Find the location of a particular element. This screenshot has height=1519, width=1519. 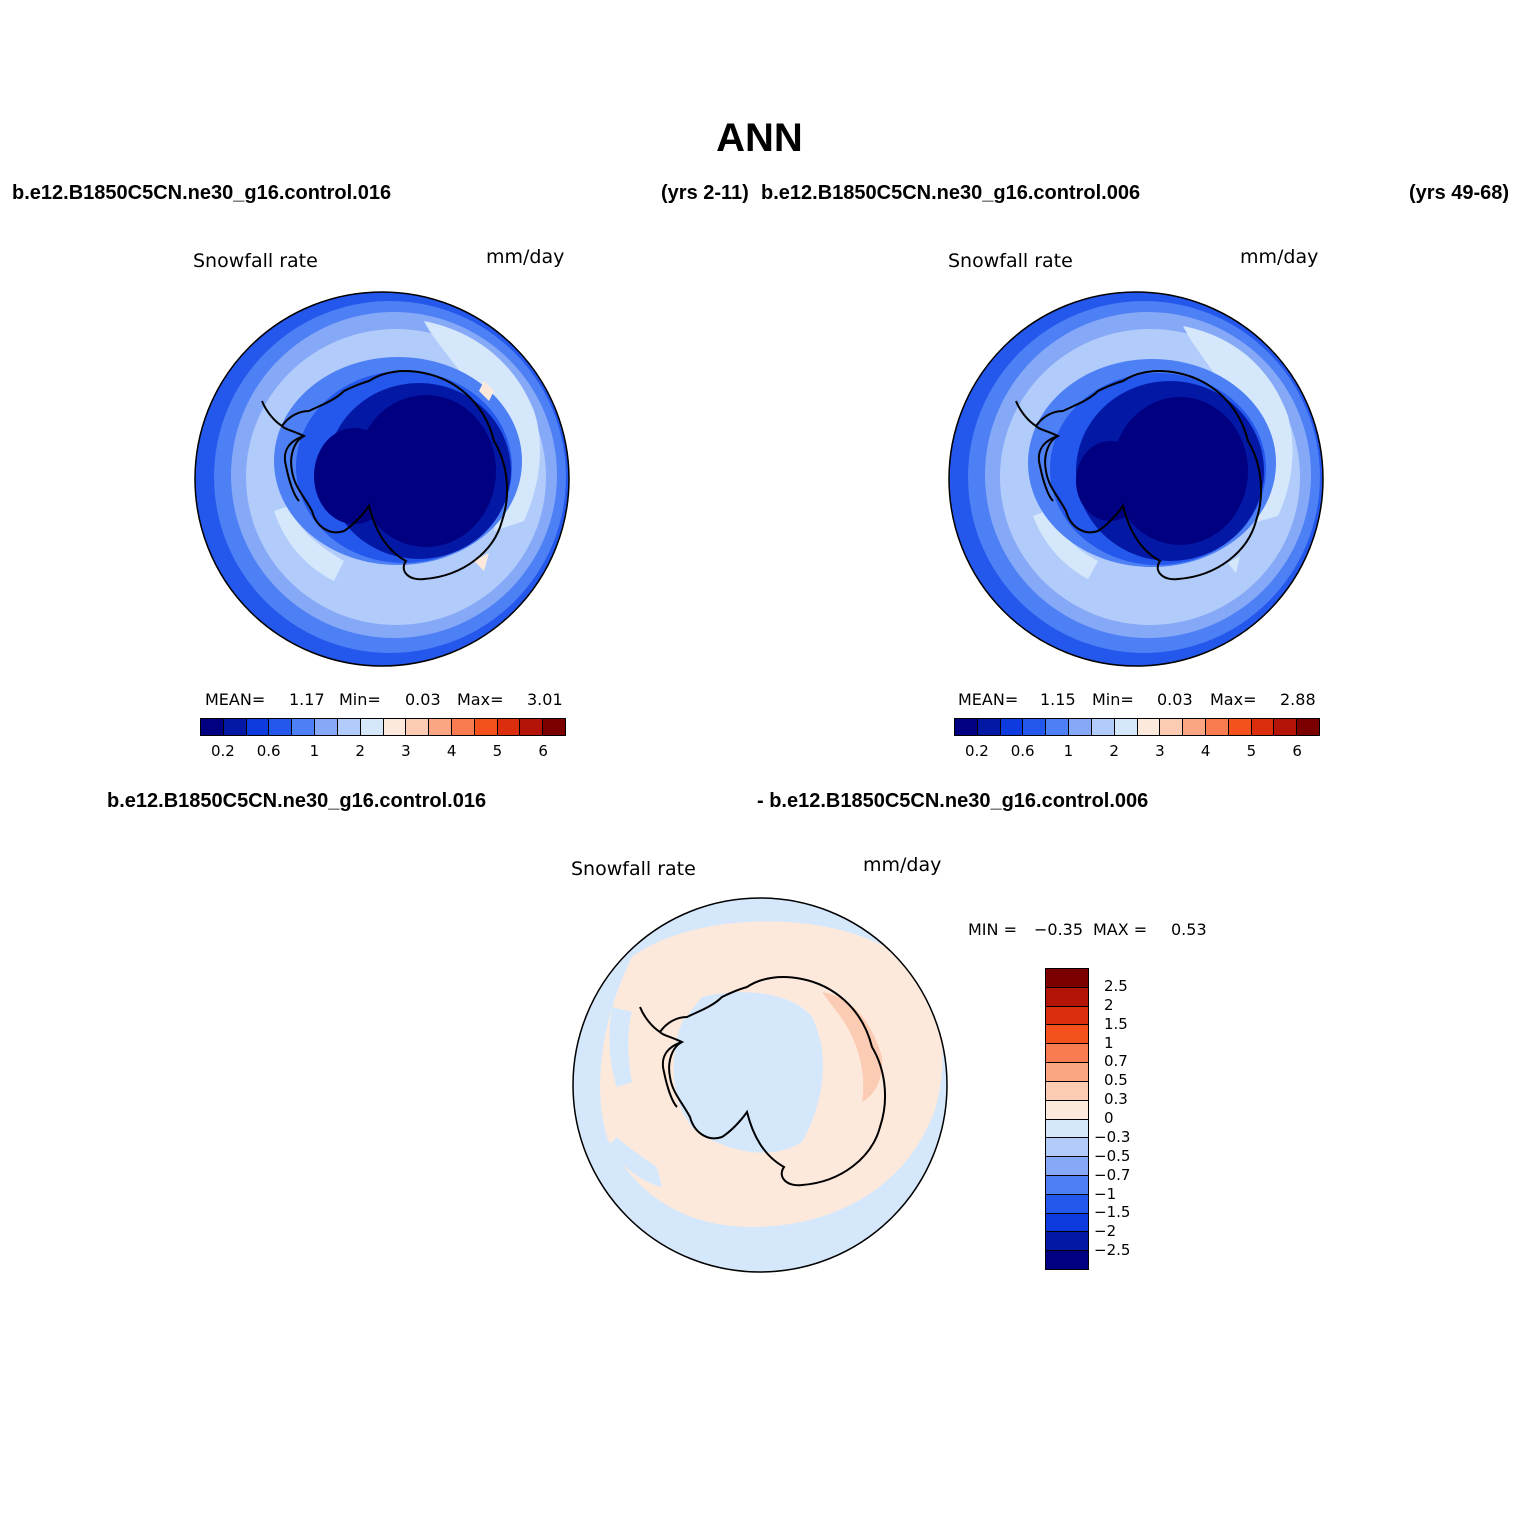

mean-value-right: 1.15 is located at coordinates (1058, 699).